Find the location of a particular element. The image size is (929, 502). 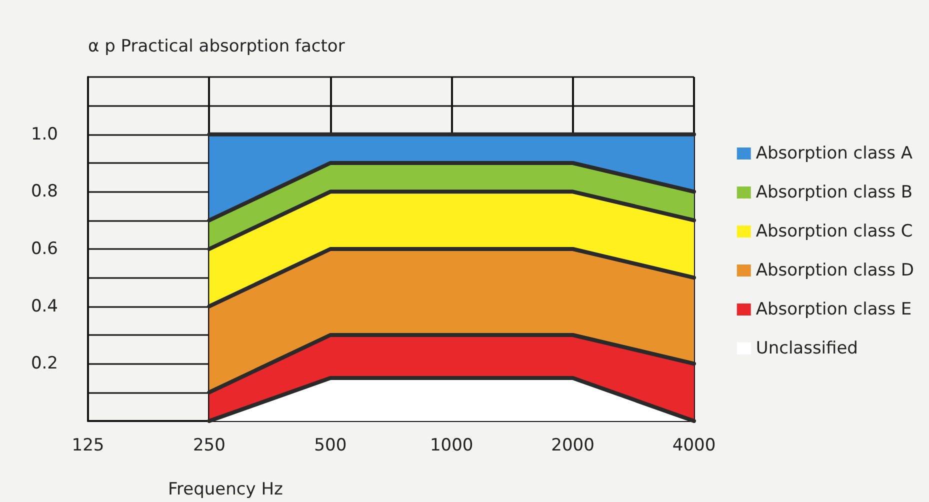

legend-label: Absorption class D is located at coordinates (835, 270).